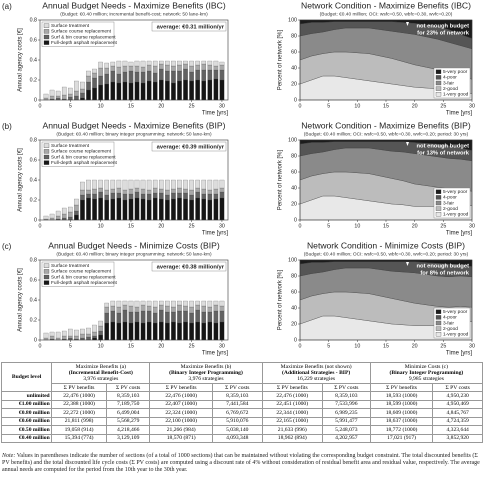 This screenshot has width=484, height=500. I want to click on y-axis-label: Annual agency costs [€], so click(21, 180).